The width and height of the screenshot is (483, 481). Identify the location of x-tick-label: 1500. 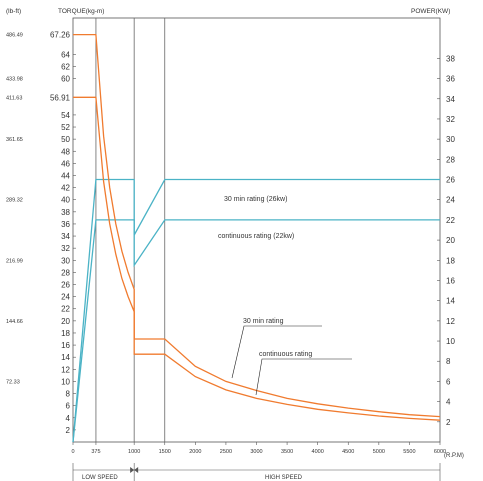
(165, 452).